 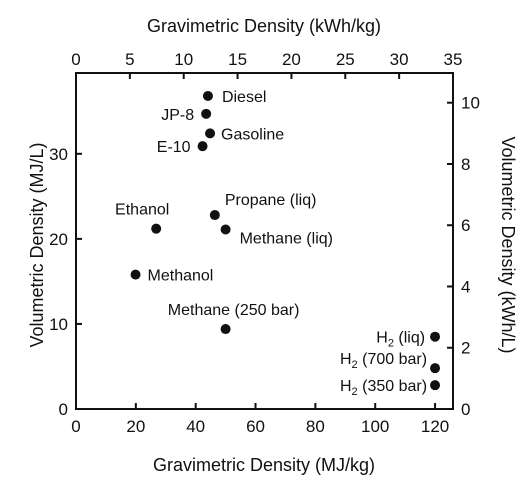 What do you see at coordinates (237, 59) in the screenshot?
I see `x2-tick-label-3: 15` at bounding box center [237, 59].